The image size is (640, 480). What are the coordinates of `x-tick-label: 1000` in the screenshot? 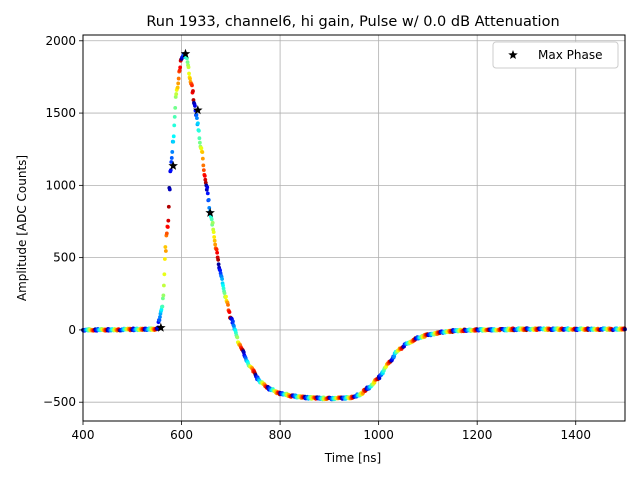 It's located at (378, 435).